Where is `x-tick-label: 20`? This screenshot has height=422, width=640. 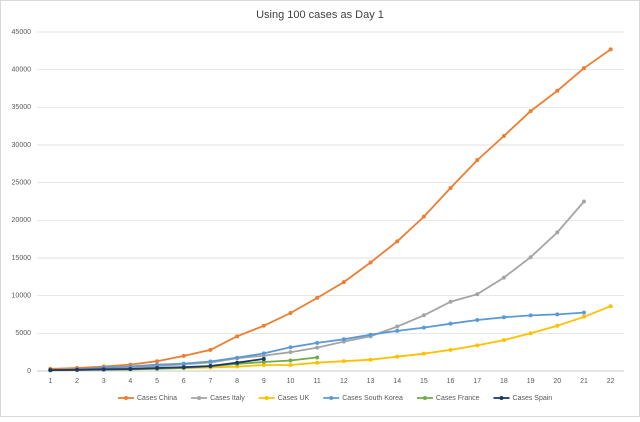 x-tick-label: 20 is located at coordinates (557, 381).